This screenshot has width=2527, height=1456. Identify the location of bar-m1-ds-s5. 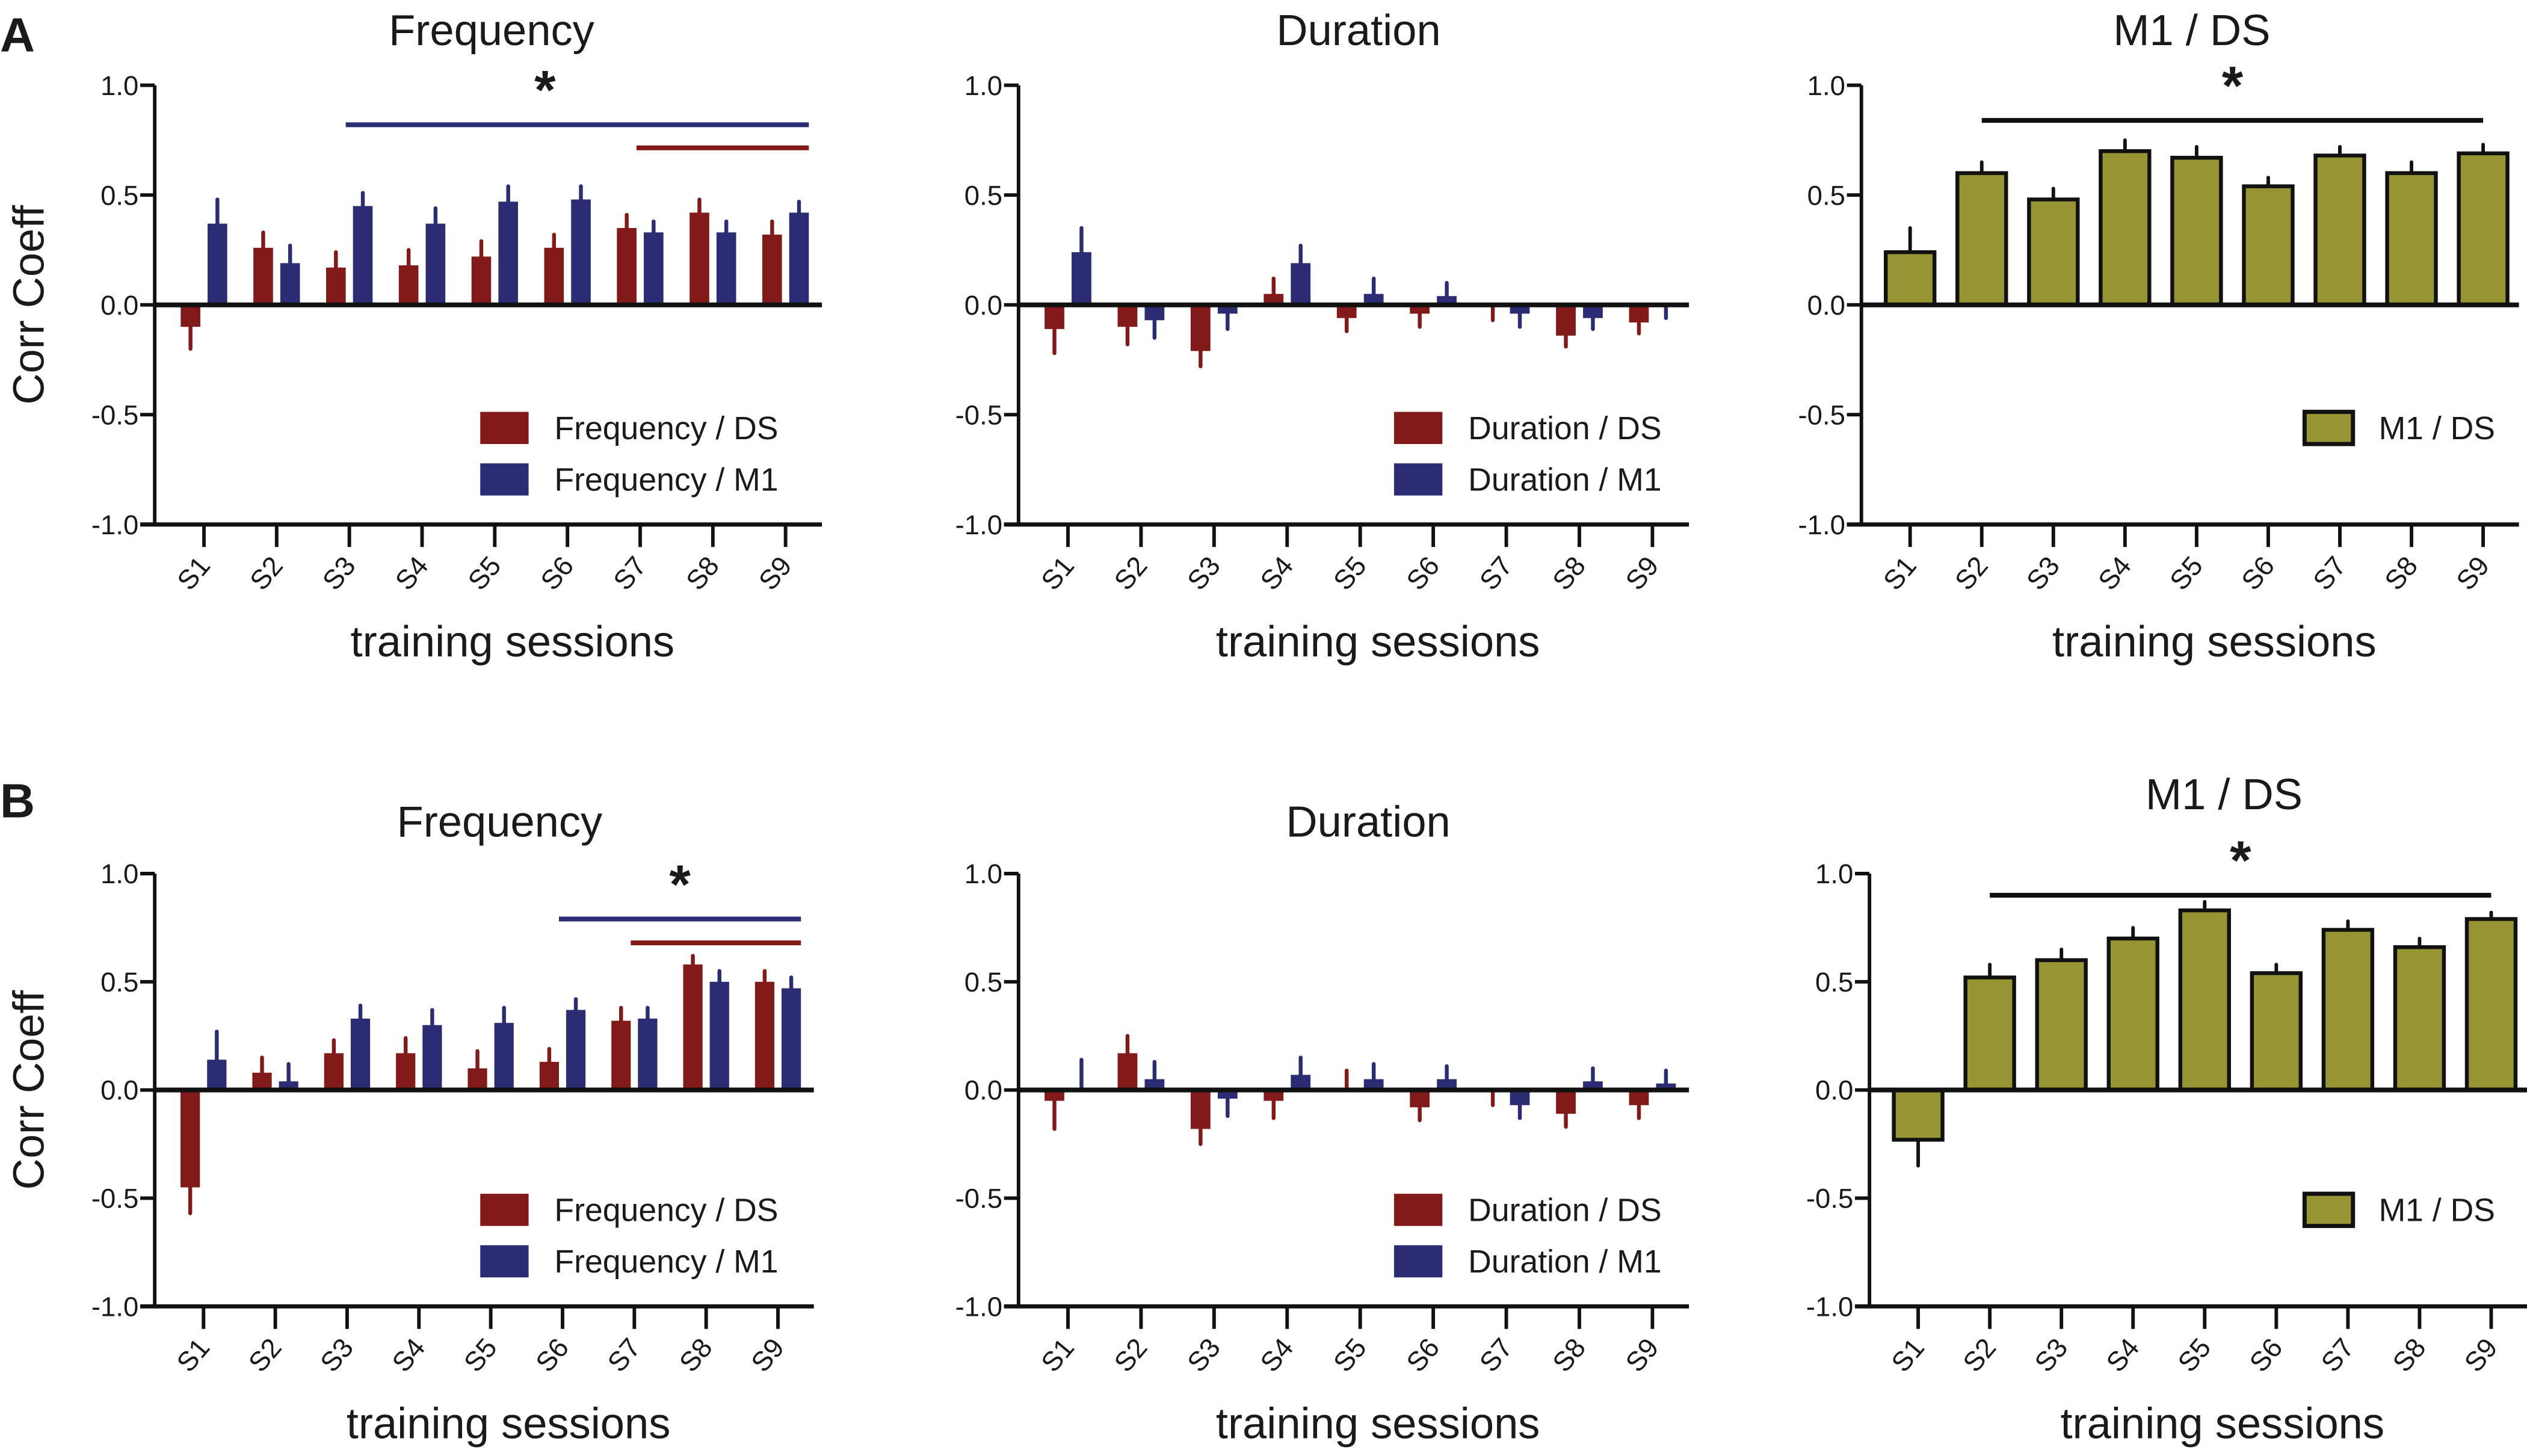
(2204, 1000).